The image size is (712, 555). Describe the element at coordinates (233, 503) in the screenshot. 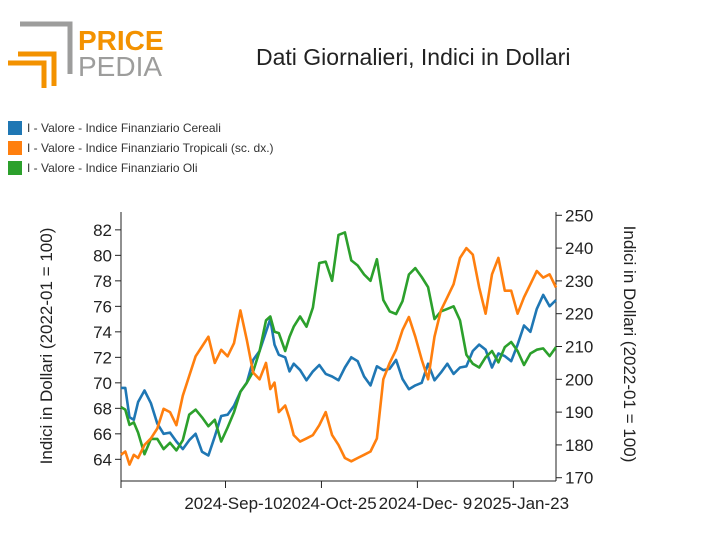

I see `x-tick-label: 2024-Sep-10` at that location.